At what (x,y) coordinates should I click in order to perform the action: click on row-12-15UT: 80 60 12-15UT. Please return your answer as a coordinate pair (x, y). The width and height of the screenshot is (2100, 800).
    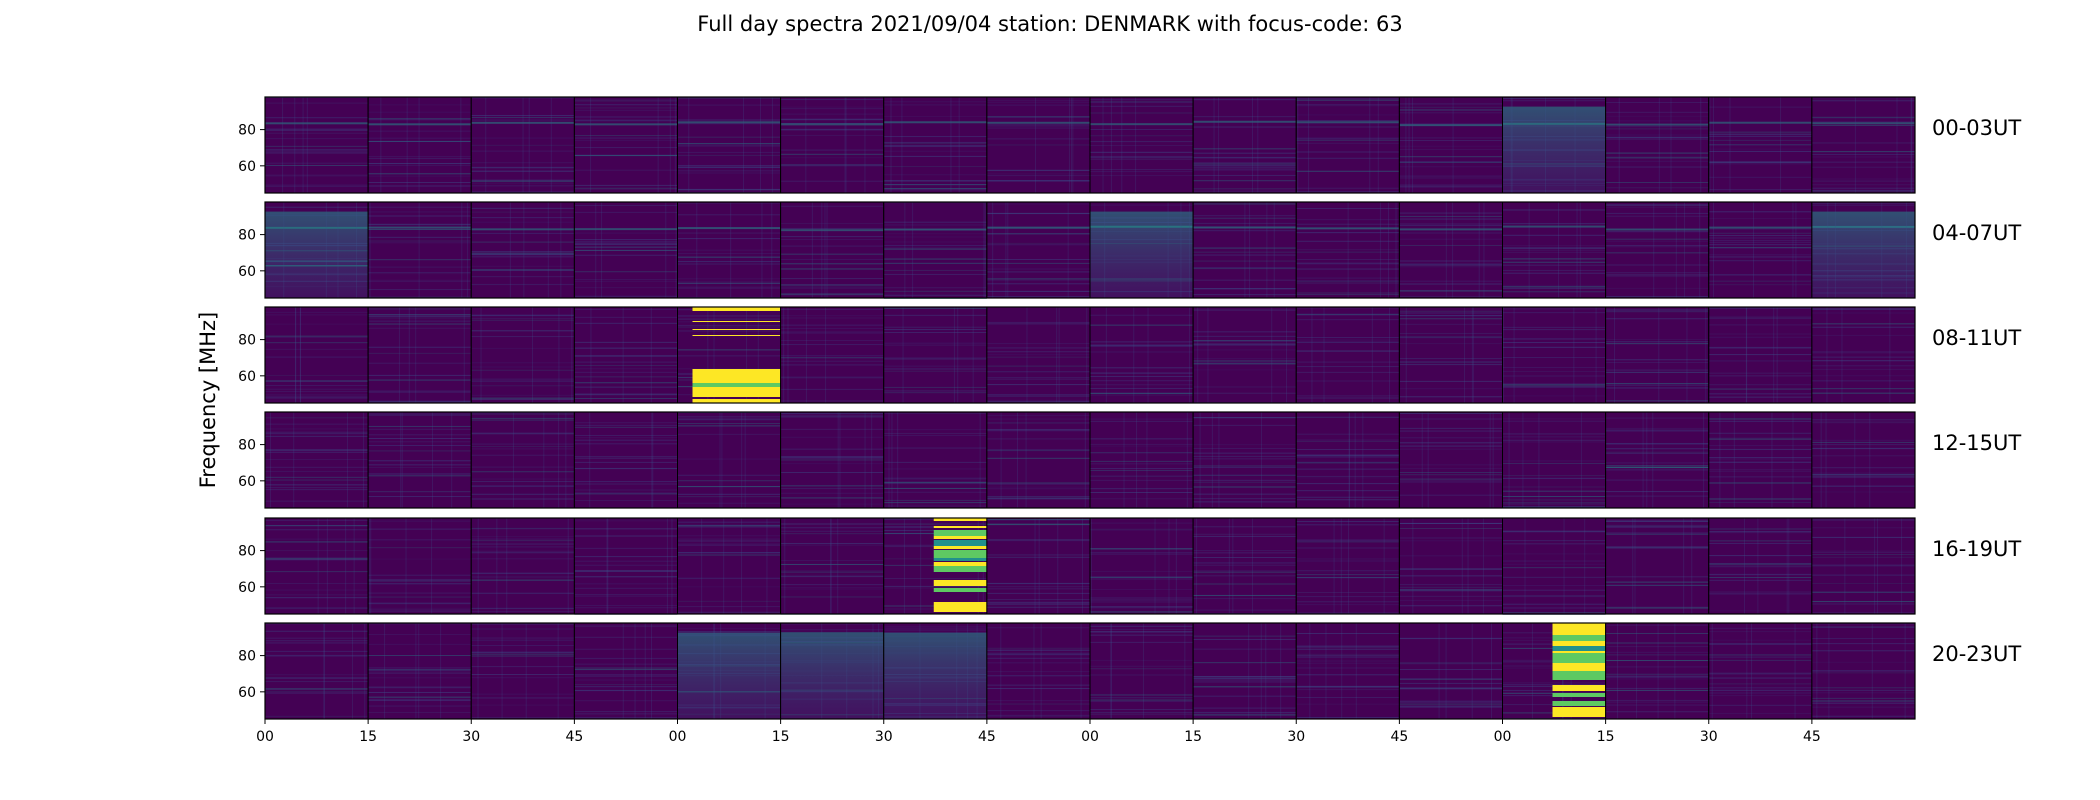
    Looking at the image, I should click on (1129, 460).